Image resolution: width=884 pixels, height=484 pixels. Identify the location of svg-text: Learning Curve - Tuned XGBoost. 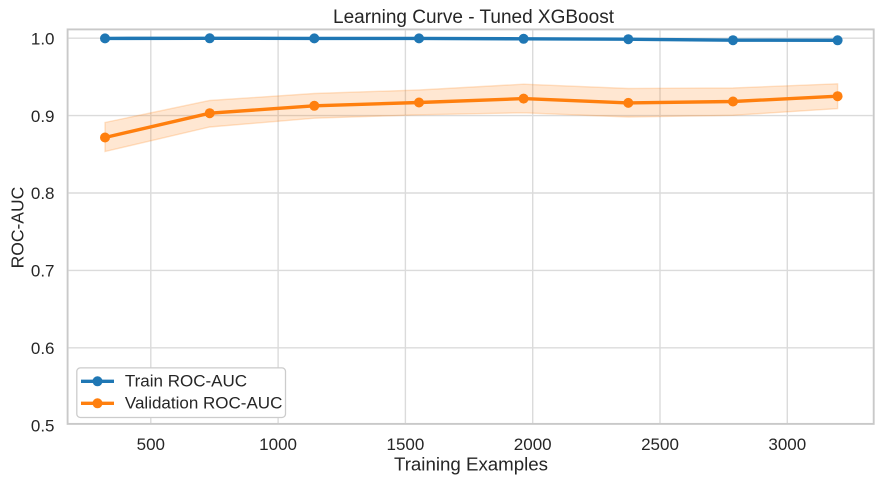
(474, 17).